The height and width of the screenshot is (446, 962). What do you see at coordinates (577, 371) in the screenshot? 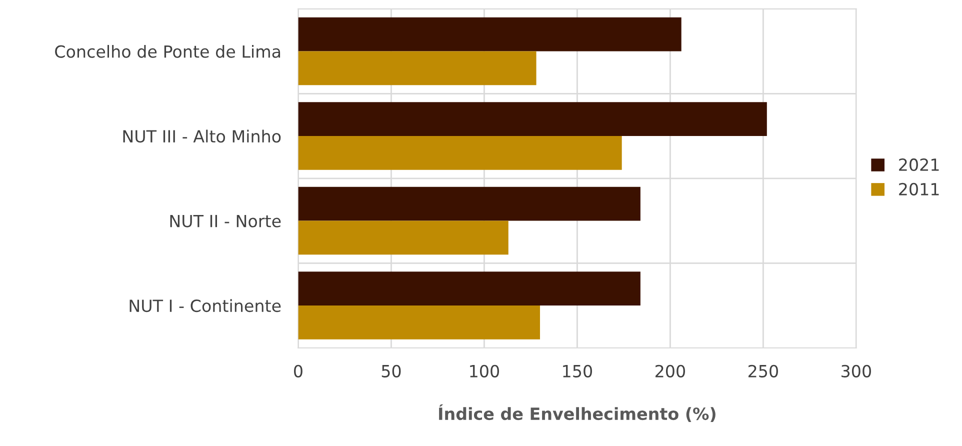
I see `x-tick-label: 150` at bounding box center [577, 371].